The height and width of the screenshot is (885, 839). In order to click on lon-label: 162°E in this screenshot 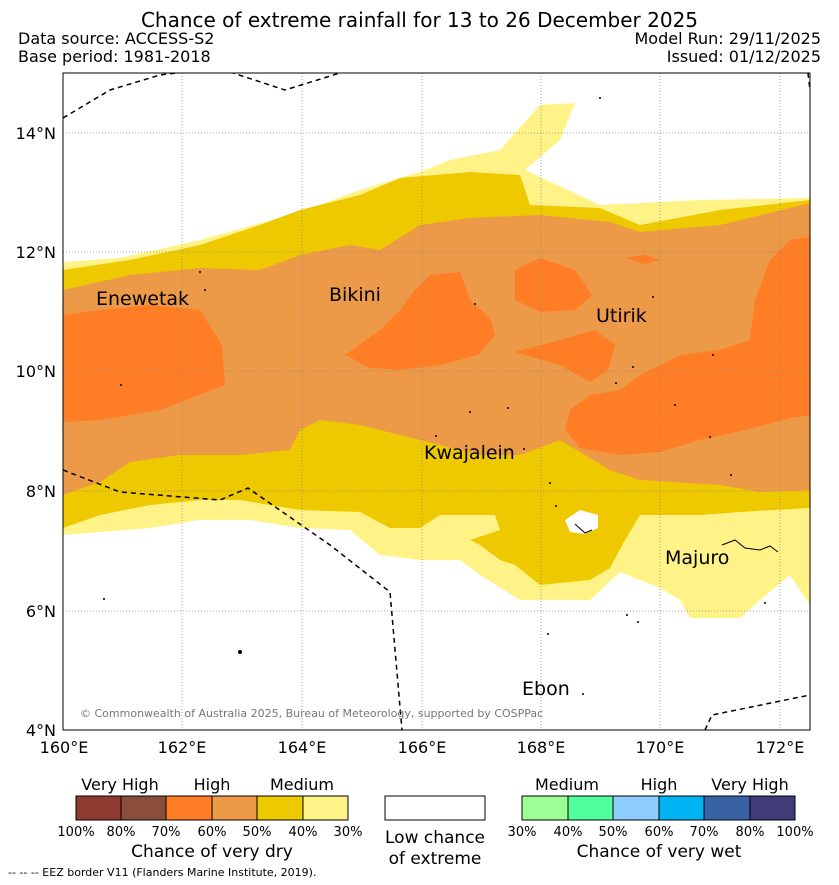, I will do `click(182, 747)`.